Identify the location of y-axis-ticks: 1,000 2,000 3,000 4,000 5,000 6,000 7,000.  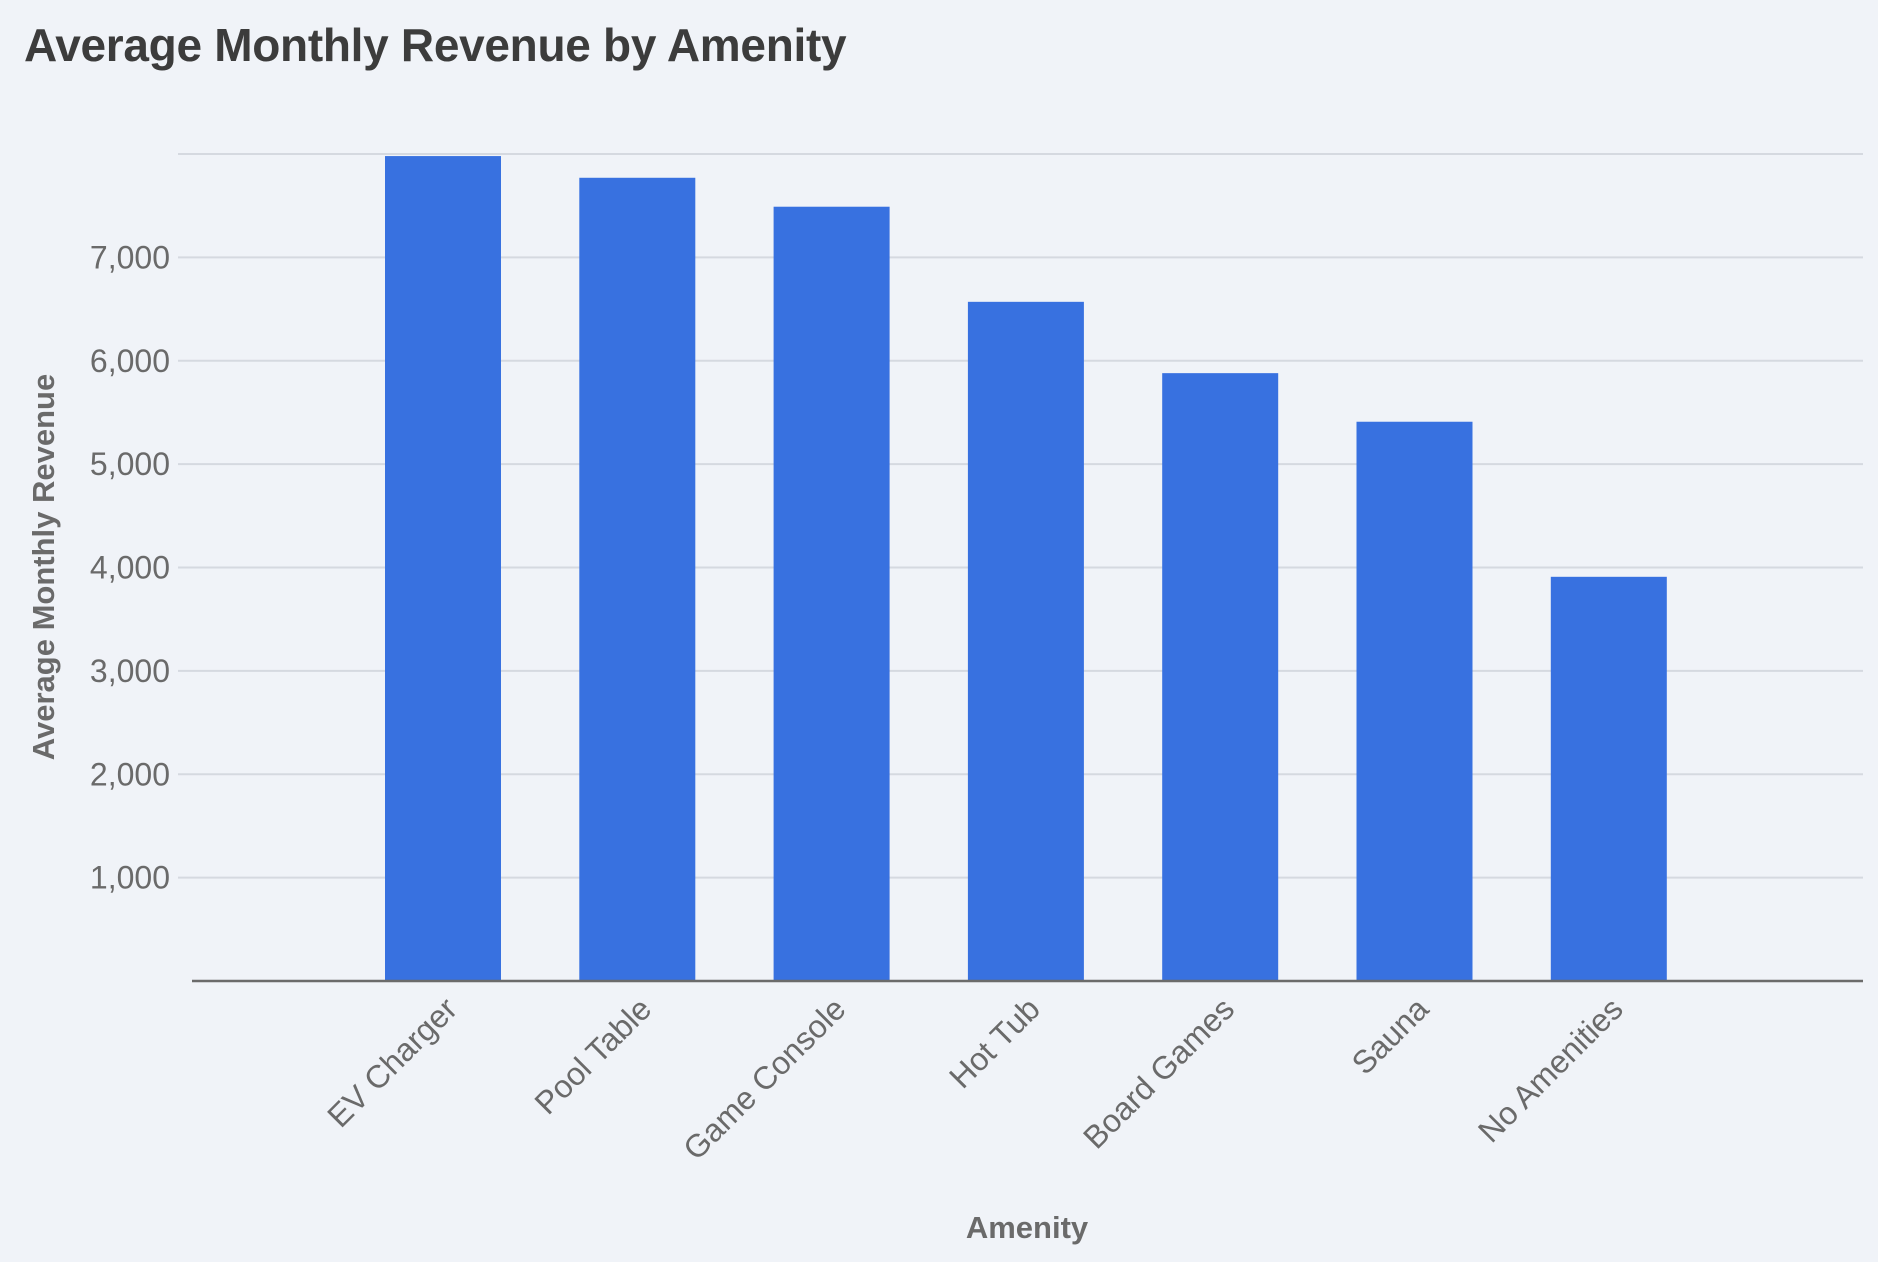
(130, 567).